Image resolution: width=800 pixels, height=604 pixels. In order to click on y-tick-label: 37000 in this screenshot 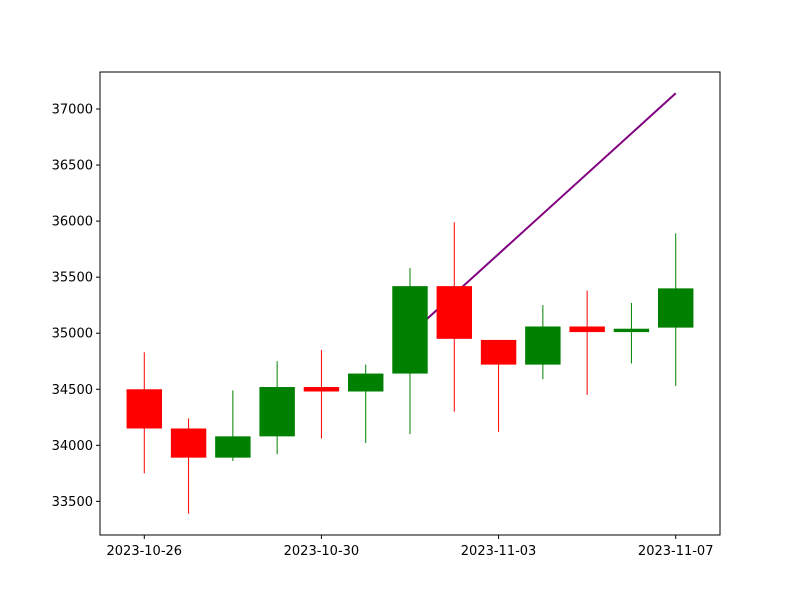, I will do `click(72, 109)`.